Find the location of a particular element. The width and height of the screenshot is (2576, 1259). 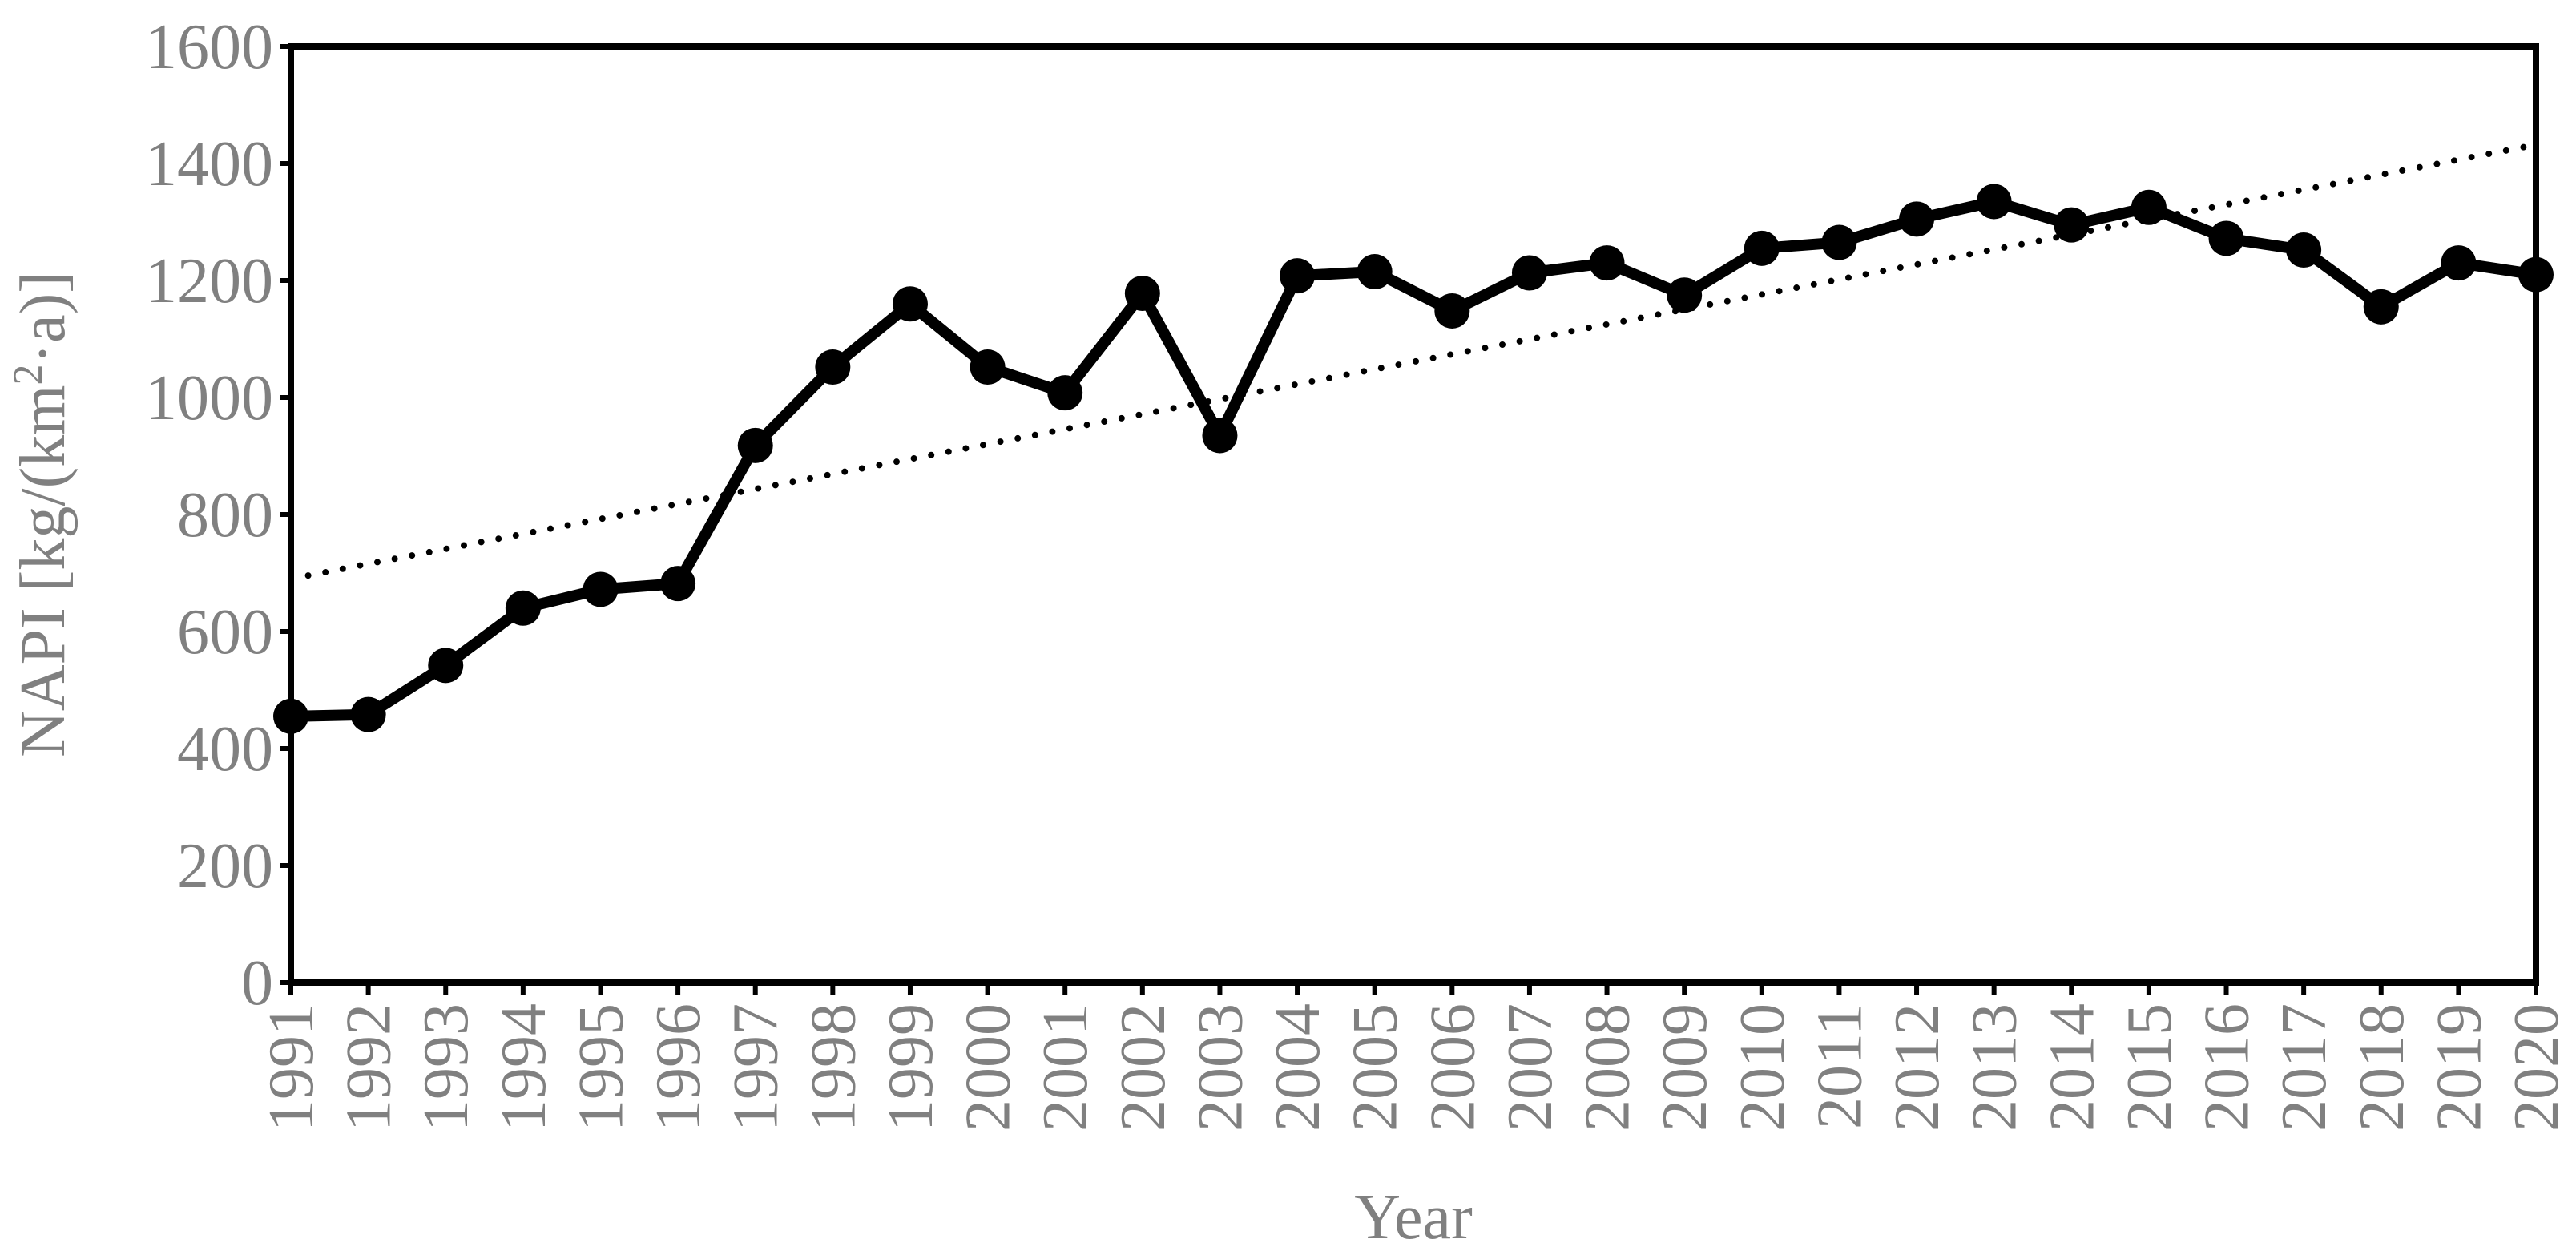

x-tick-label: 2014 is located at coordinates (2072, 1067).